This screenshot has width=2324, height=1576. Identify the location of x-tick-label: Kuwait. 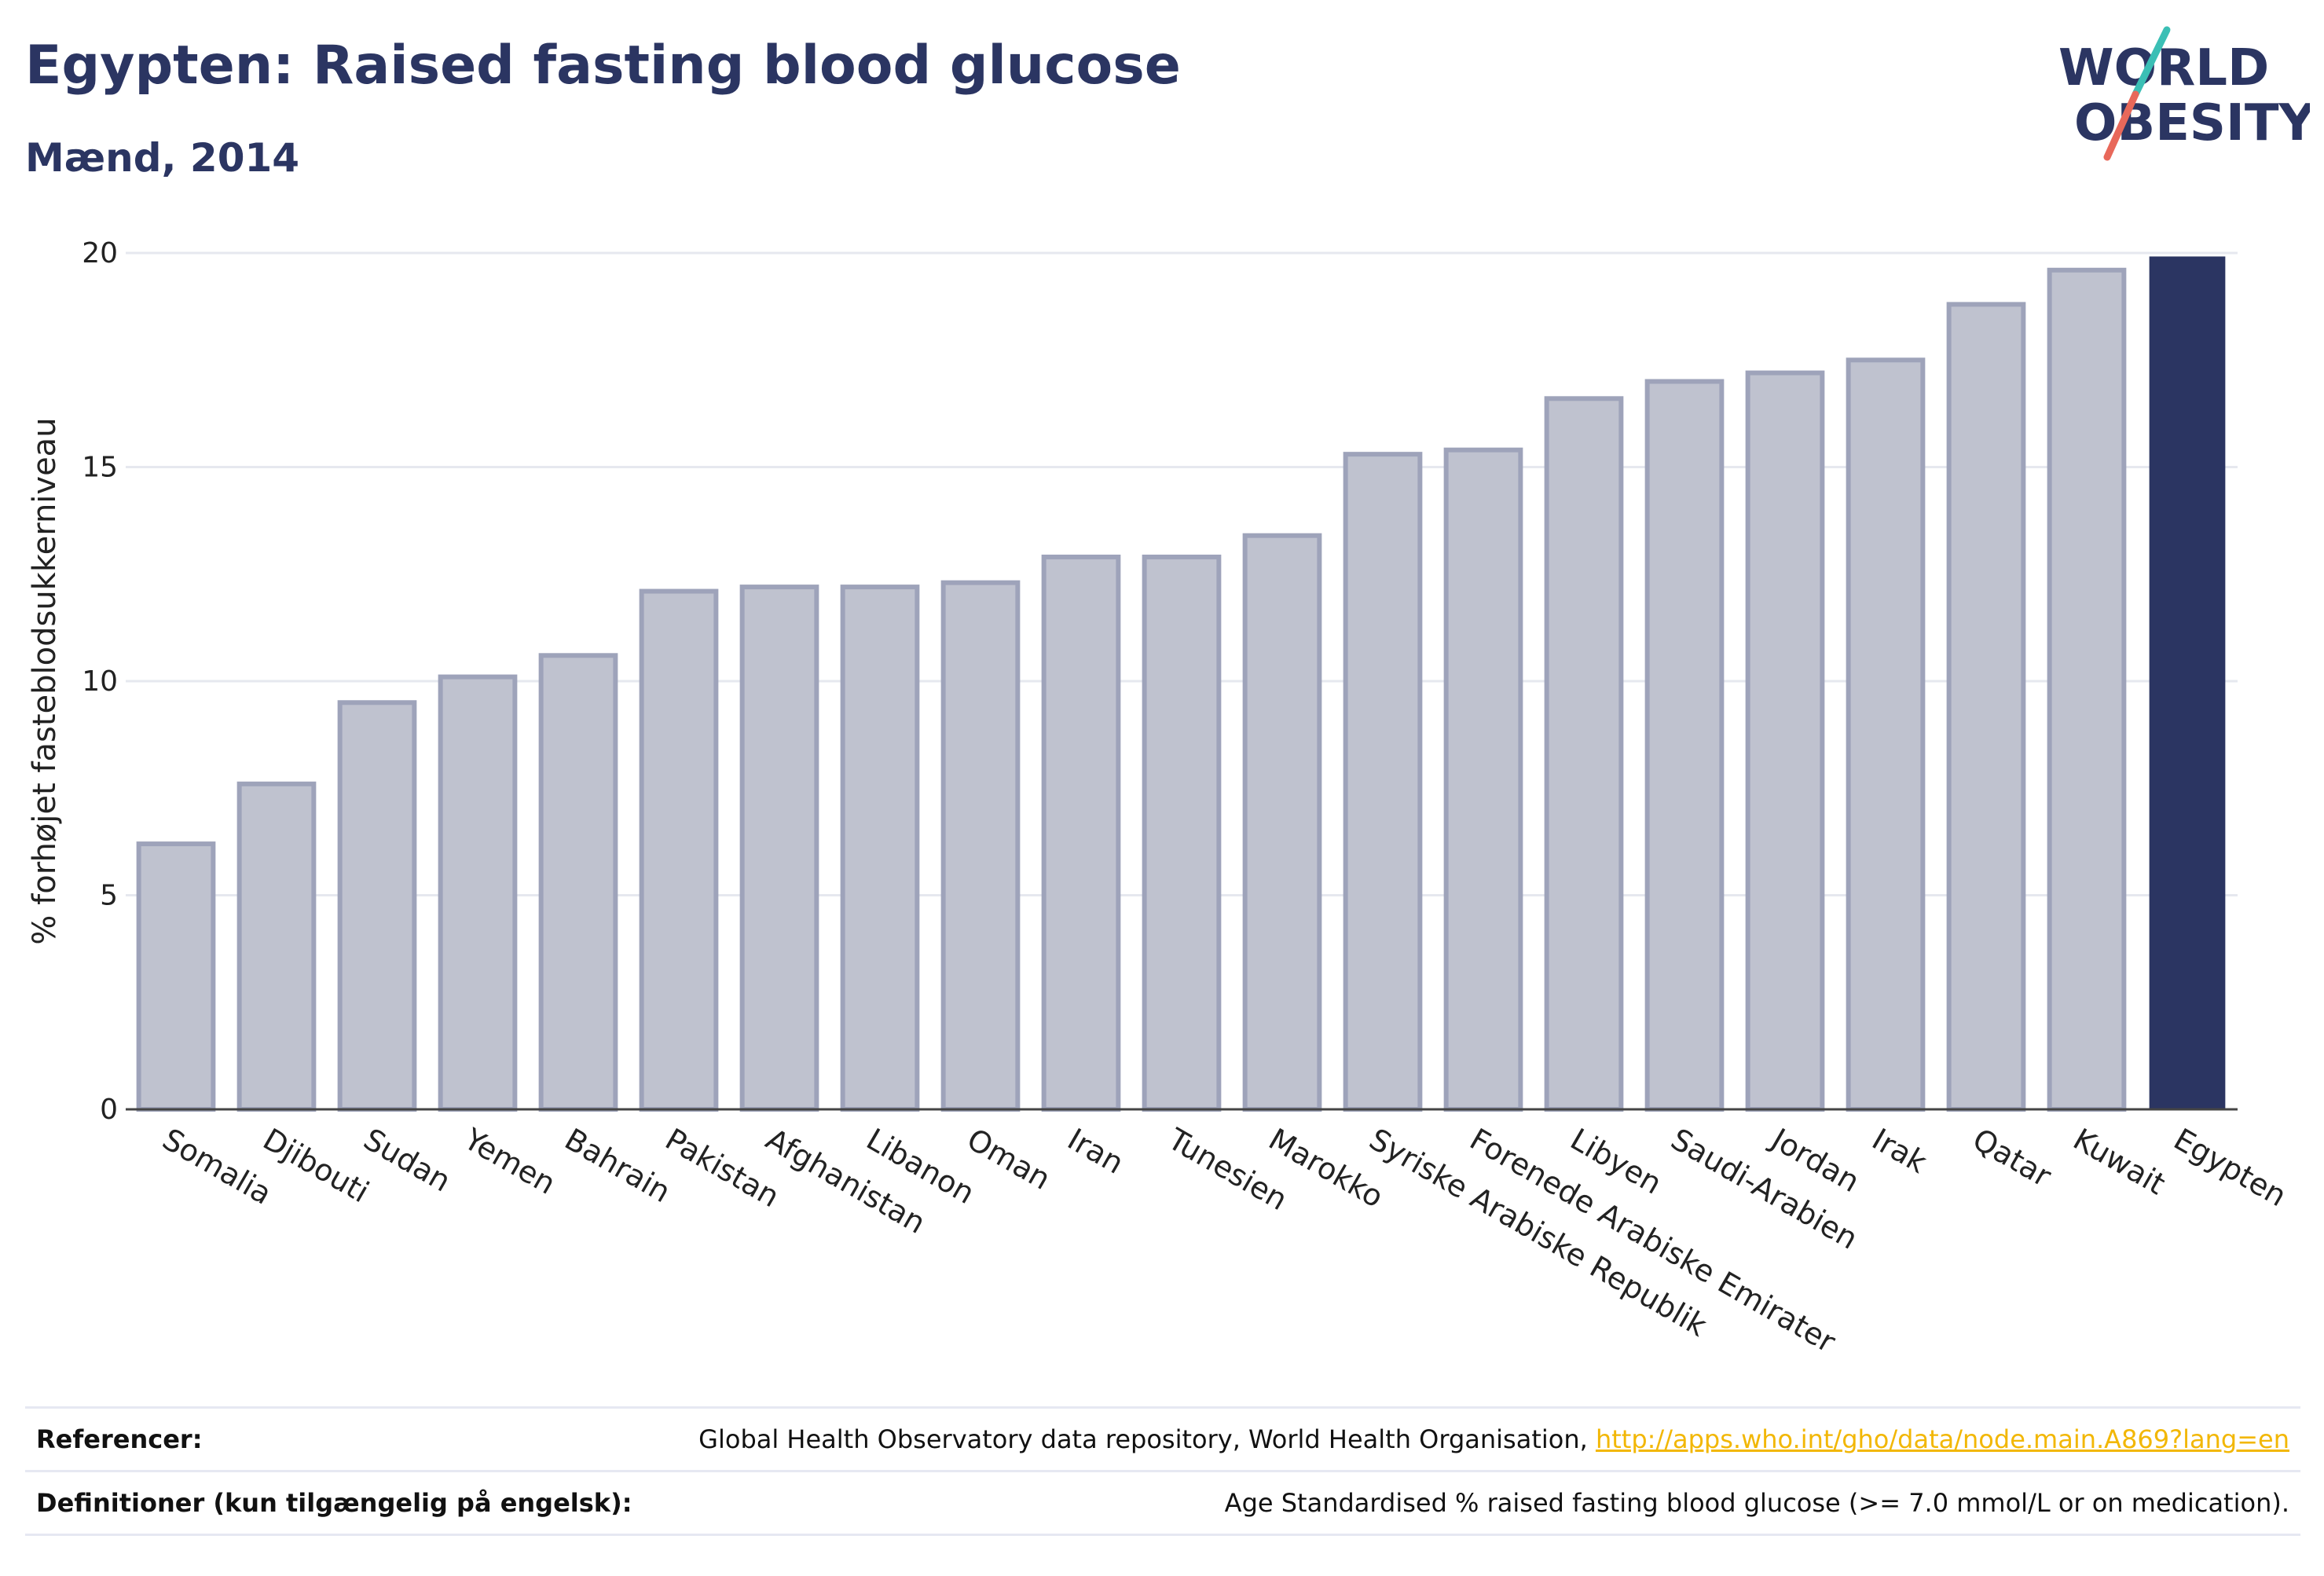
(2120, 1162).